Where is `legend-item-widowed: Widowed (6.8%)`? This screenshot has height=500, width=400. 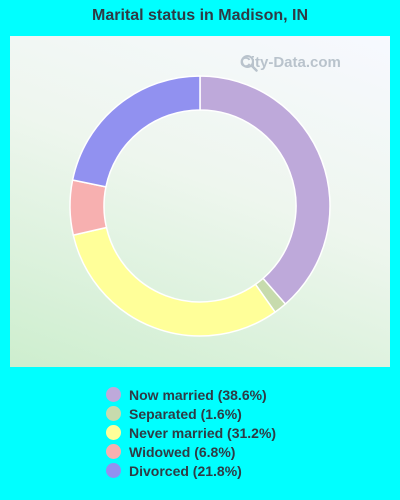 legend-item-widowed: Widowed (6.8%) is located at coordinates (191, 451).